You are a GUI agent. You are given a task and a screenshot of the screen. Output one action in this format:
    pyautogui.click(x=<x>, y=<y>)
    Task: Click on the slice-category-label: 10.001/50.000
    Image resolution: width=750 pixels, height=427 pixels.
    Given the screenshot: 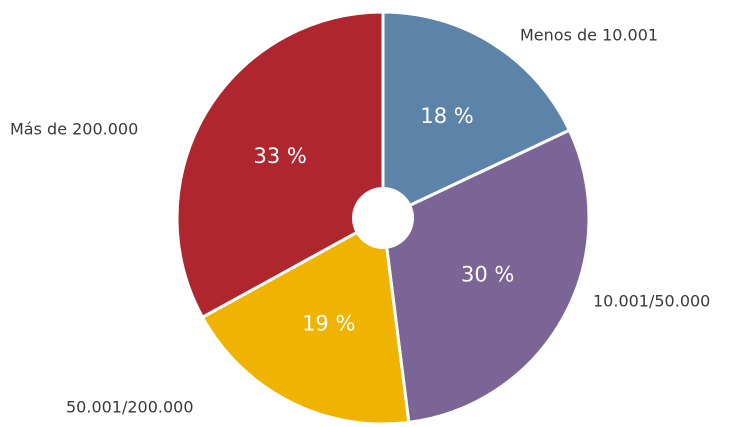 What is the action you would take?
    pyautogui.click(x=651, y=301)
    